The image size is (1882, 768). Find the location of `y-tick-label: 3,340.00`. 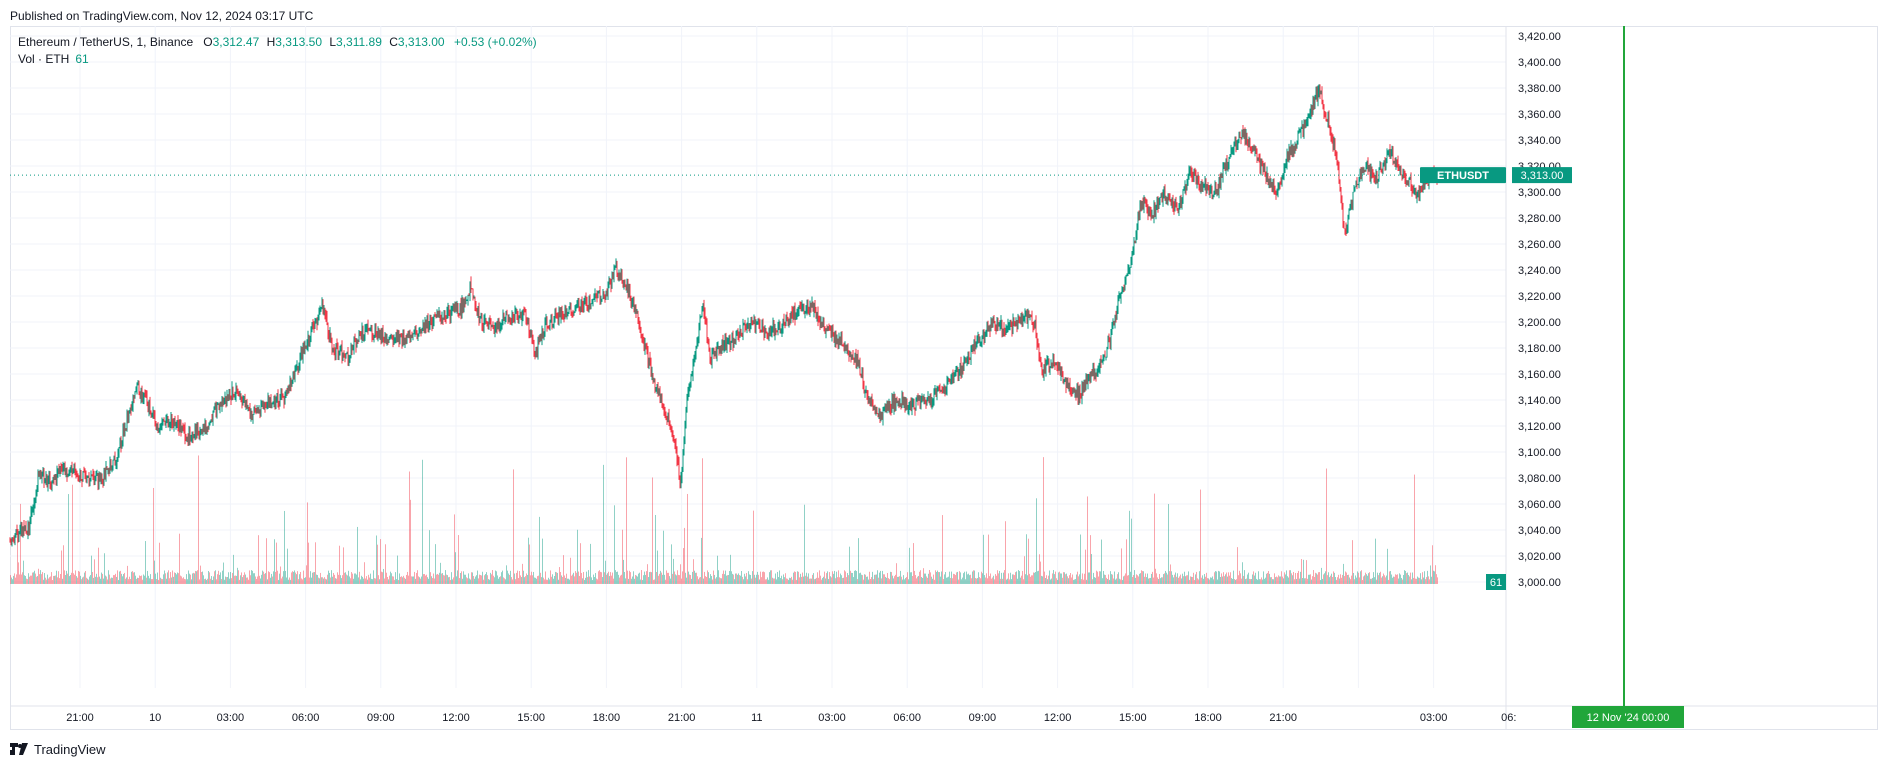

y-tick-label: 3,340.00 is located at coordinates (1539, 141).